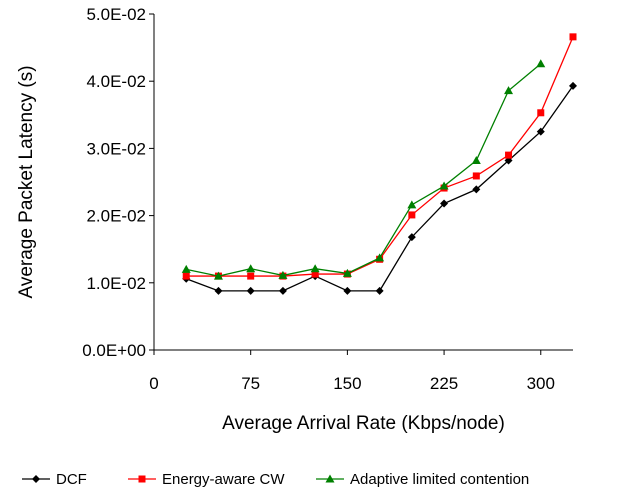  Describe the element at coordinates (153, 383) in the screenshot. I see `x-tick-label: 0` at that location.